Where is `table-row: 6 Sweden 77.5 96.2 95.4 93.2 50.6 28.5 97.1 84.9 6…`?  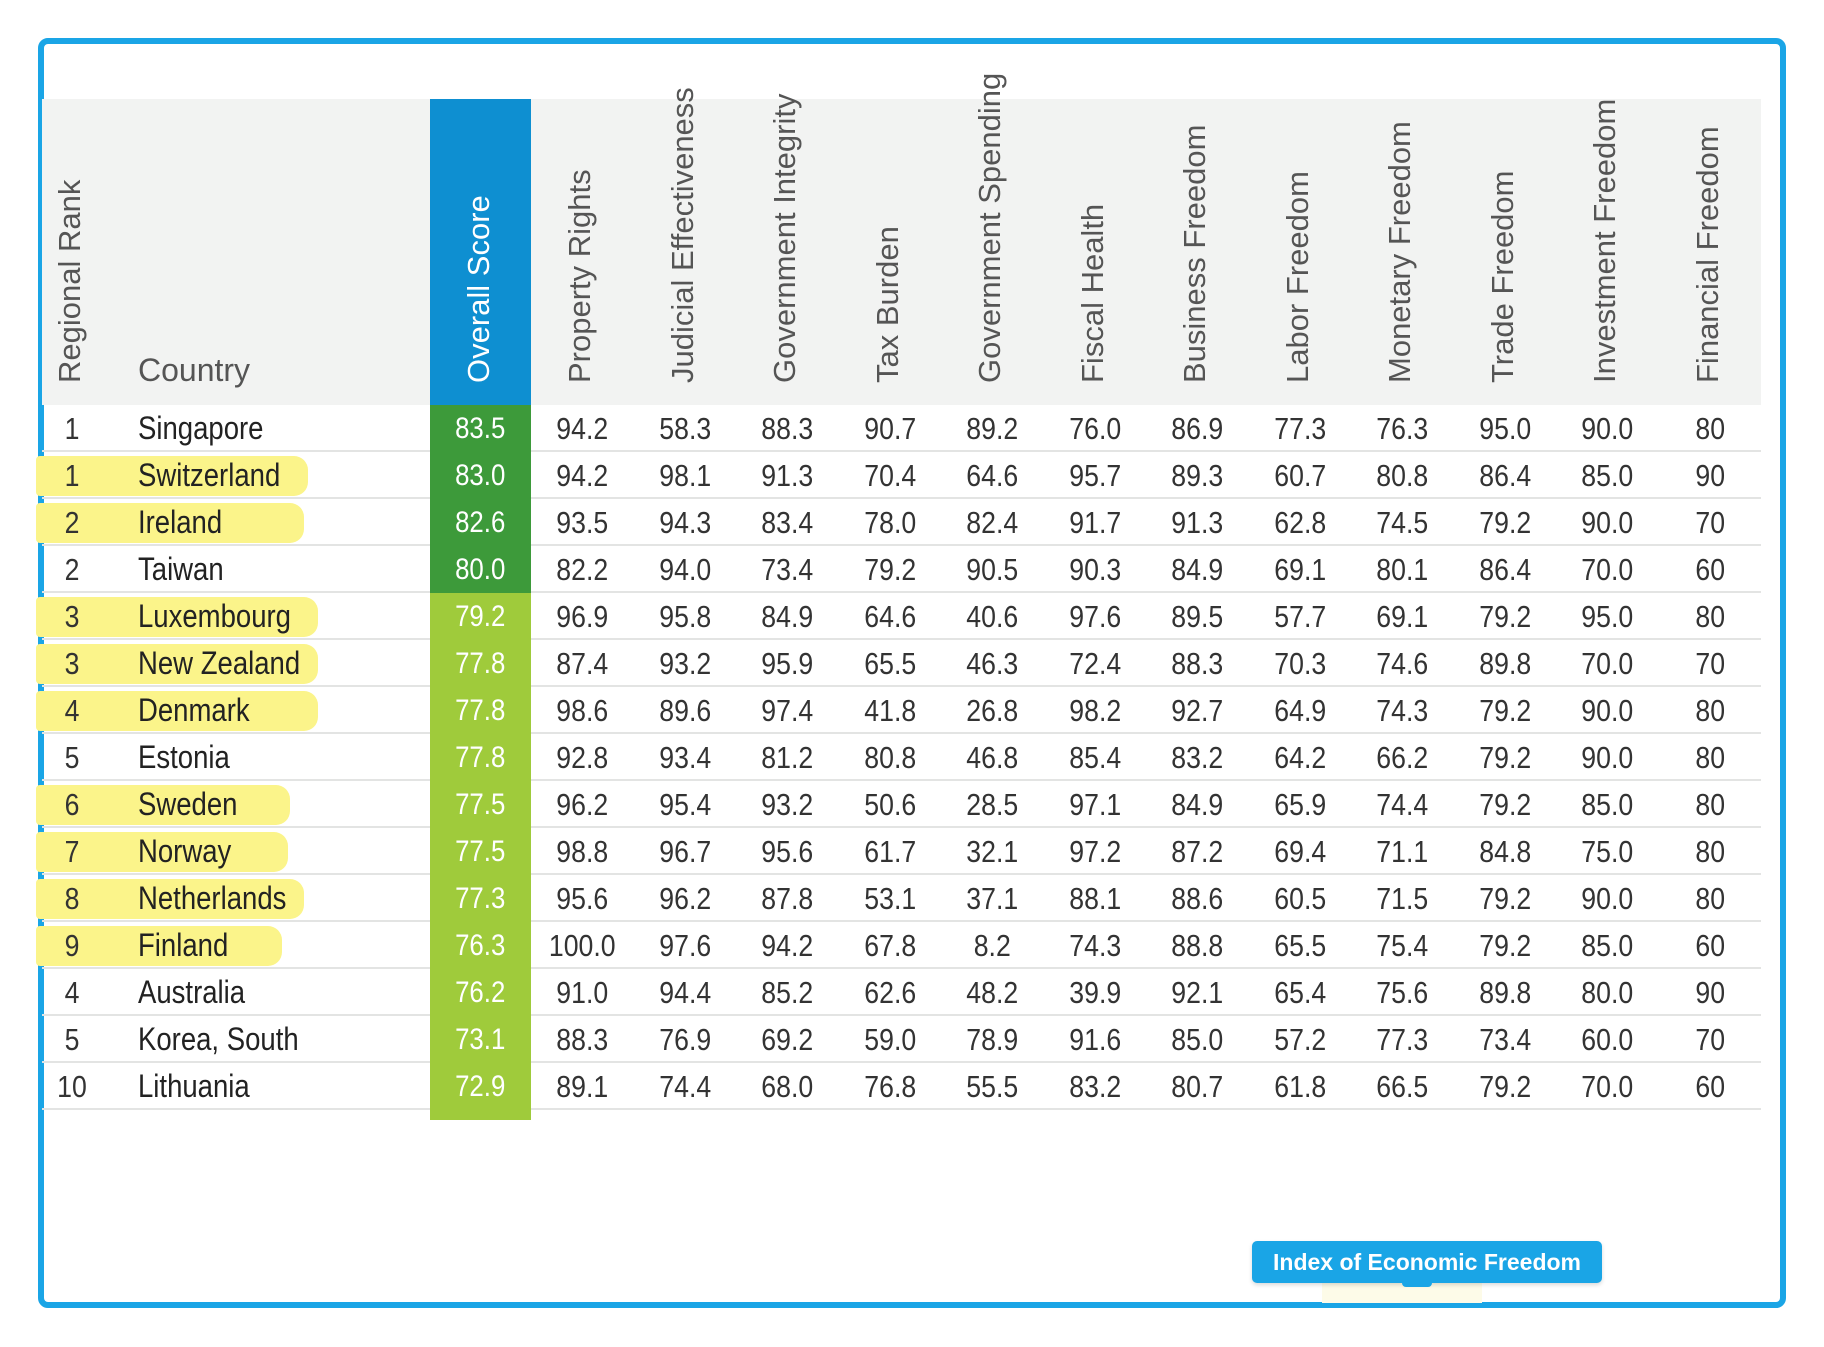
table-row: 6 Sweden 77.5 96.2 95.4 93.2 50.6 28.5 97.1 84.9 6… is located at coordinates (898, 804).